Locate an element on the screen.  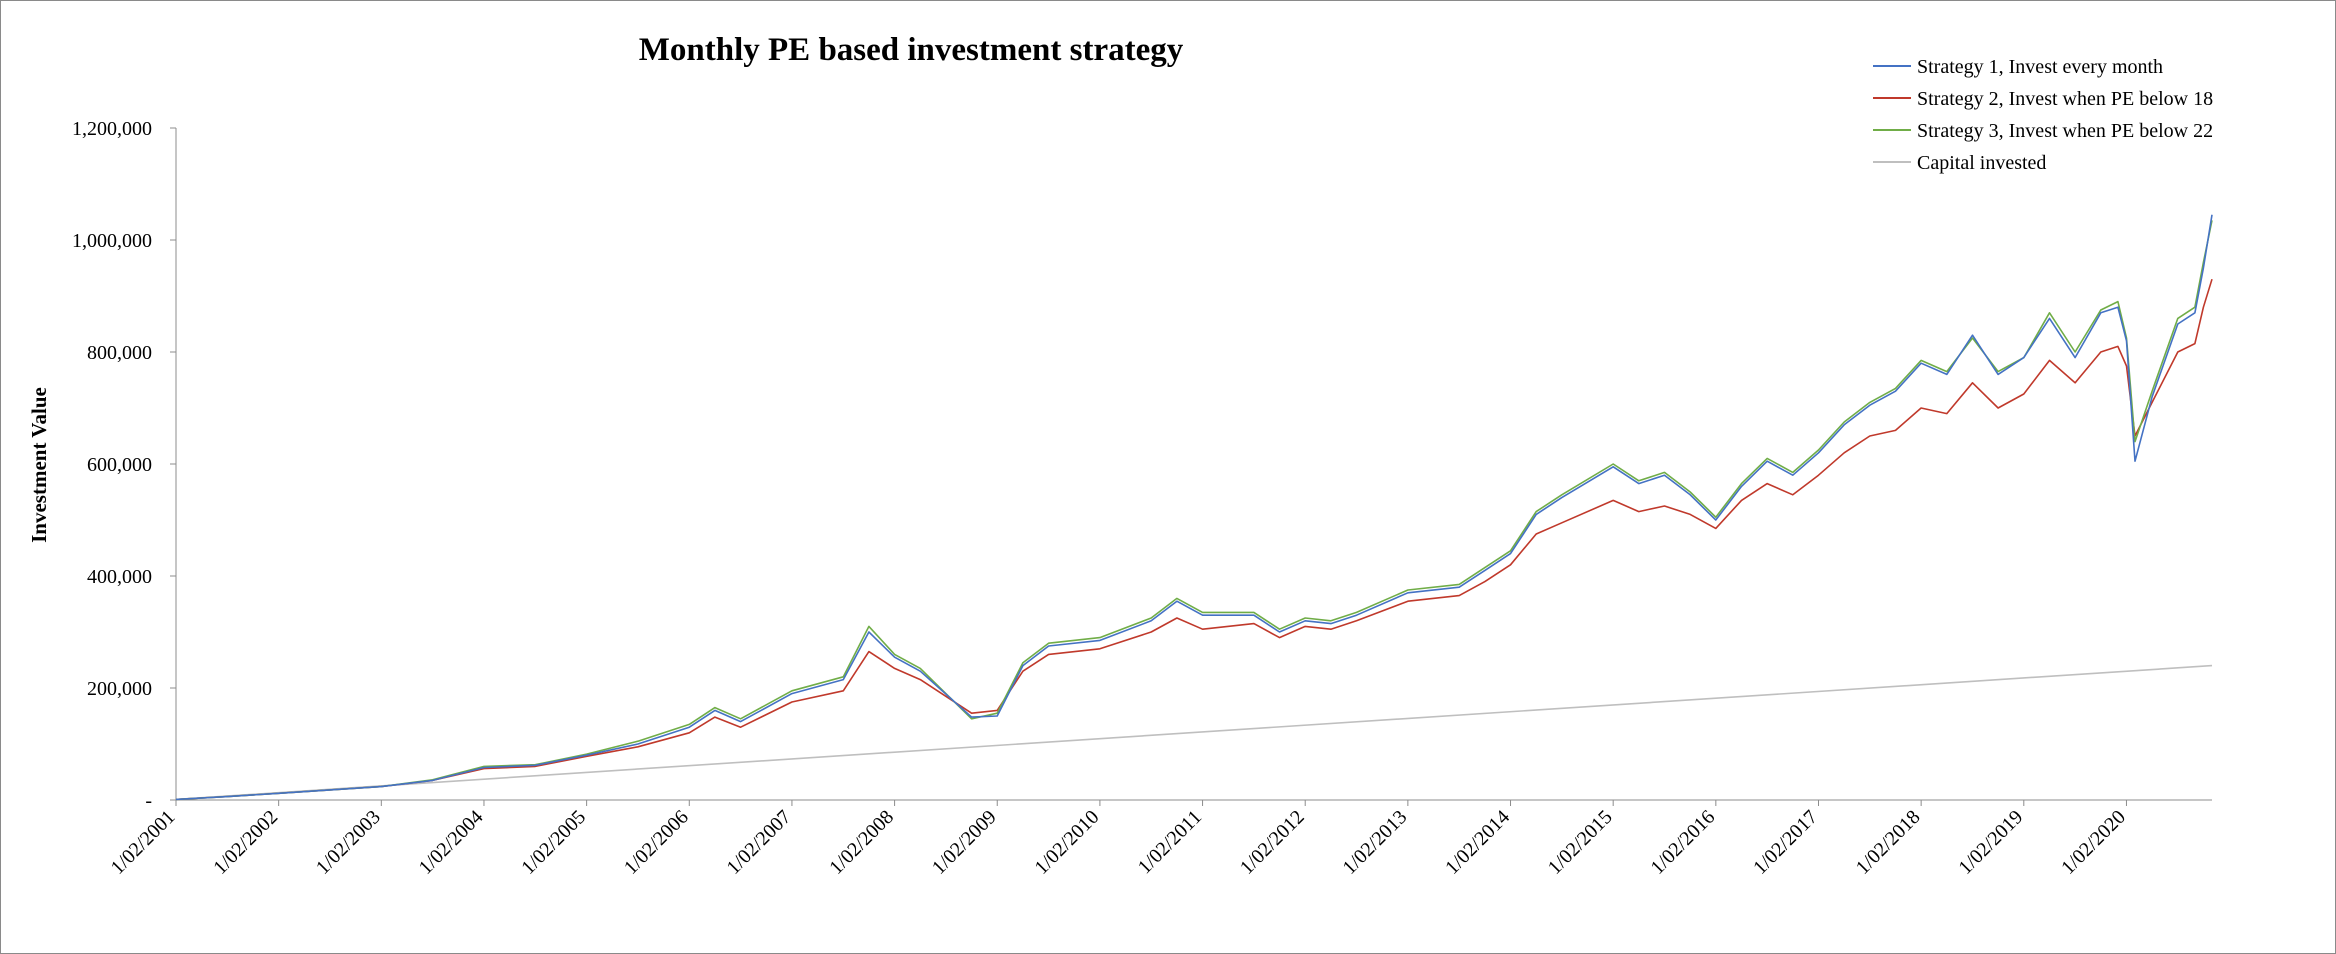
x-tick-label: 1/02/2011 is located at coordinates (1170, 842).